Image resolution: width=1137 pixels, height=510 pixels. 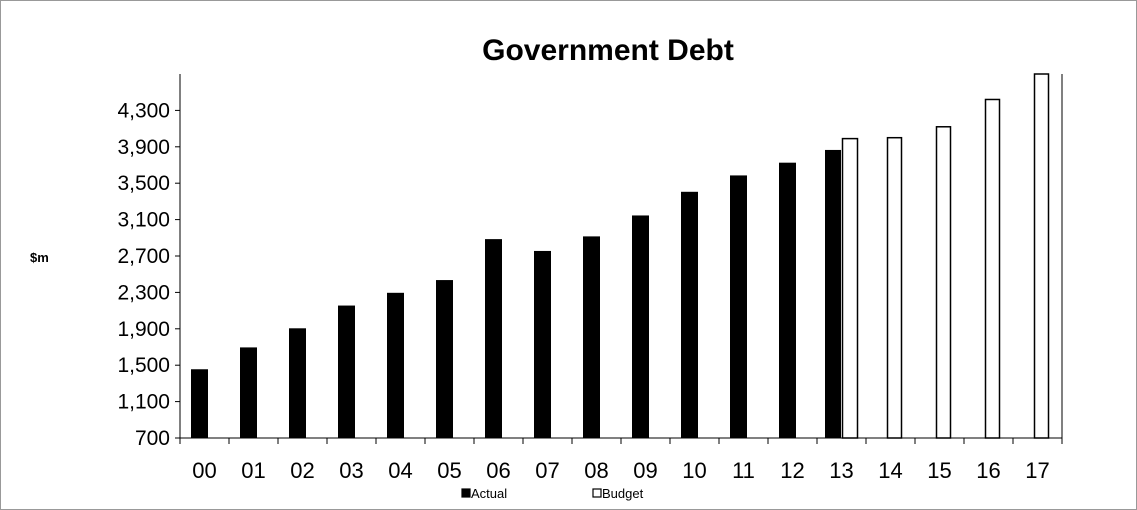 I want to click on x-tick-label: 09, so click(x=645, y=470).